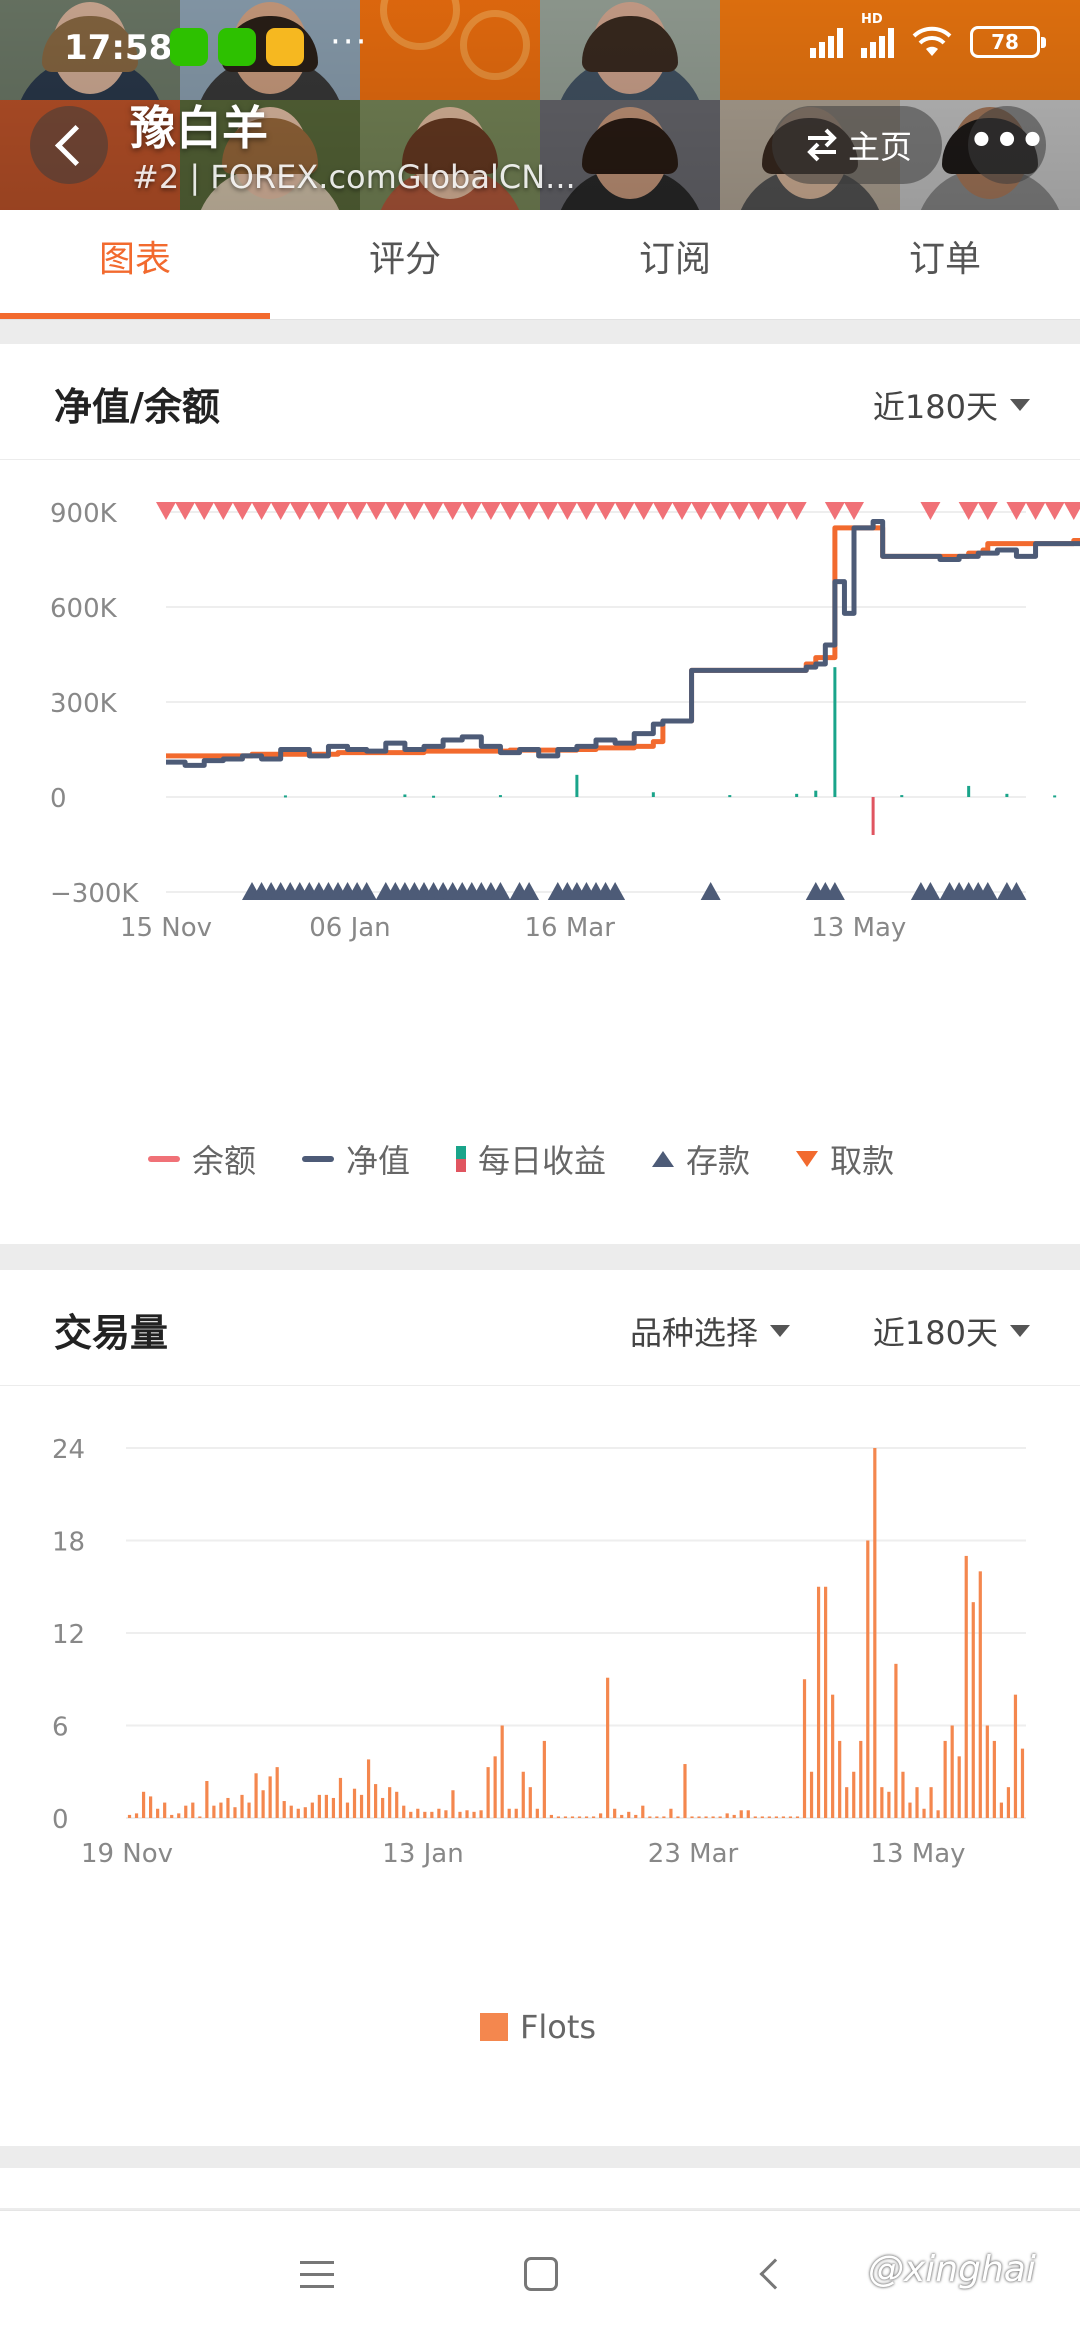 The image size is (1080, 2340). What do you see at coordinates (822, 145) in the screenshot?
I see `swap-icon` at bounding box center [822, 145].